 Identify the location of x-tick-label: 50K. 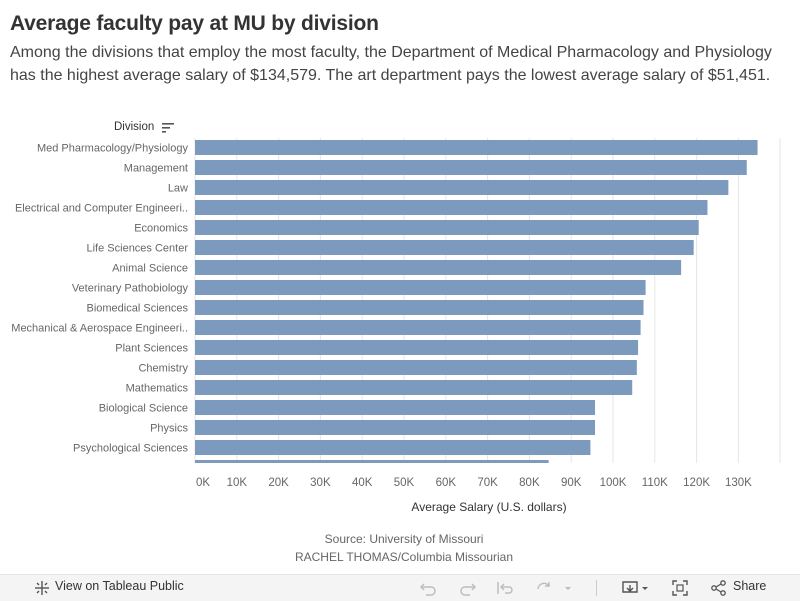
(404, 483).